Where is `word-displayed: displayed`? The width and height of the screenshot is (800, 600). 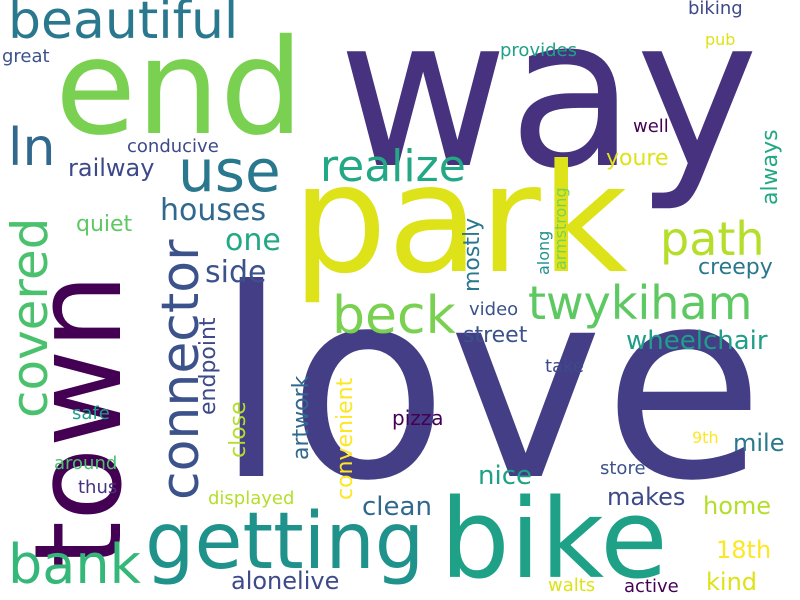
word-displayed: displayed is located at coordinates (251, 498).